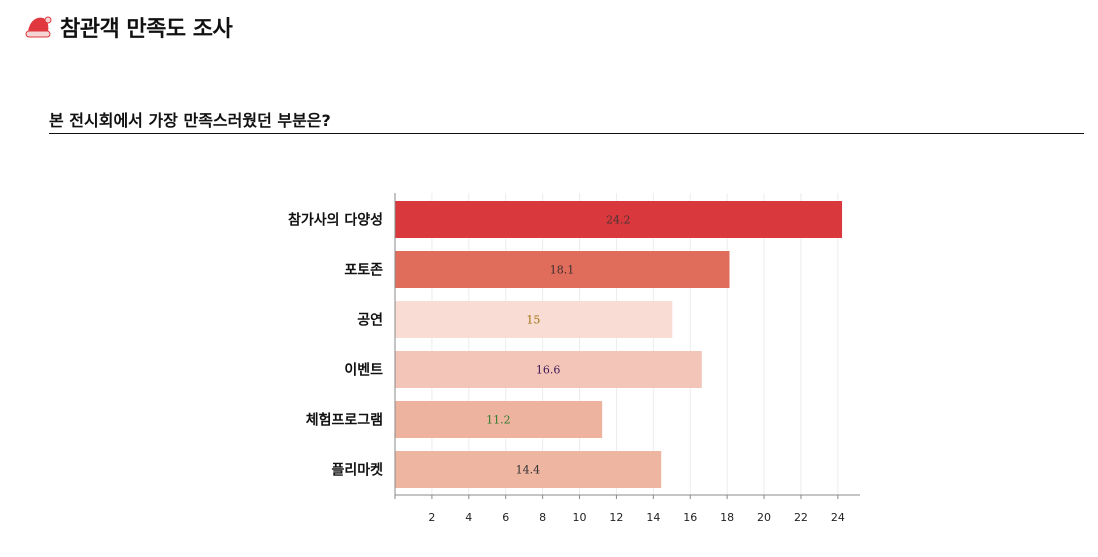 The height and width of the screenshot is (557, 1098). I want to click on x-tick-label: 22, so click(801, 517).